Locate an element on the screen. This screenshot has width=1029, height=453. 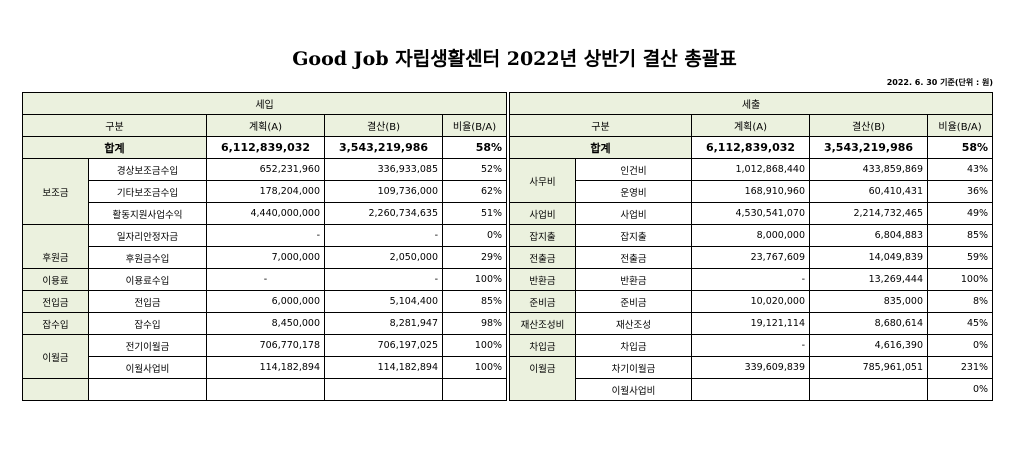
item-actual: 8,680,614 is located at coordinates (868, 323).